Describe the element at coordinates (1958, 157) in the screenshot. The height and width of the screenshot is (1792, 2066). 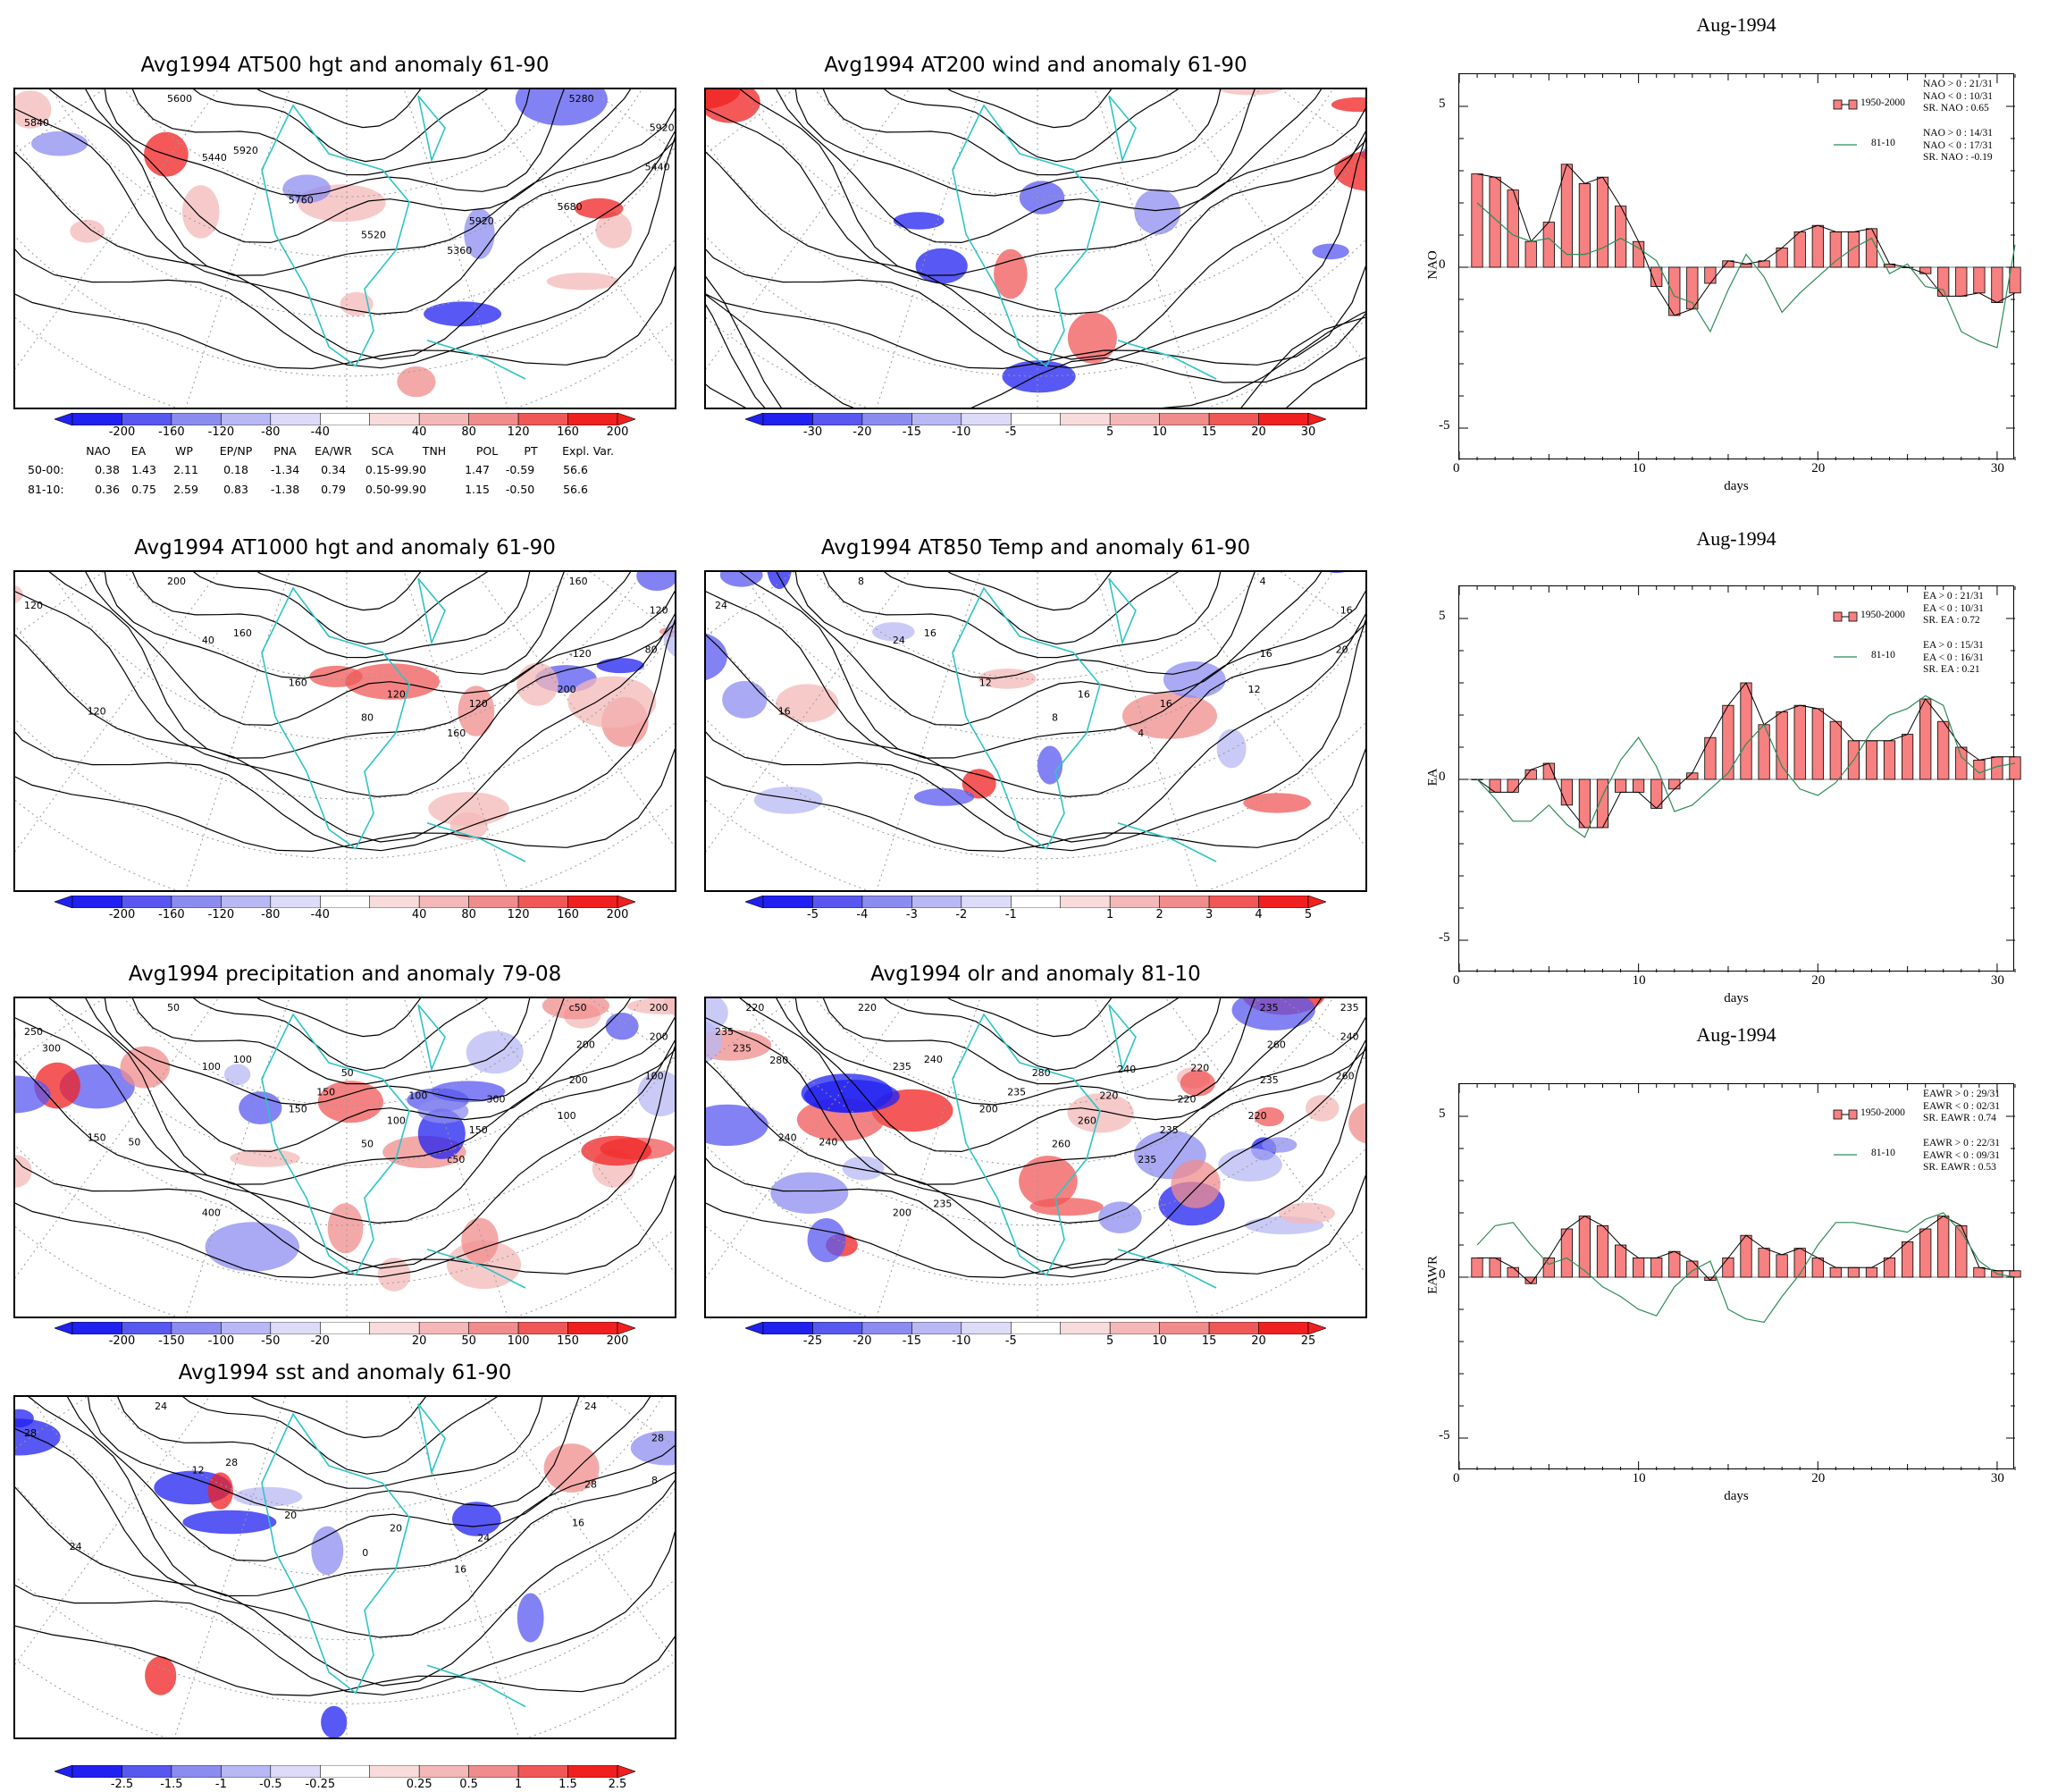
I see `legend-line-stat: SR. NAO : -0.19` at that location.